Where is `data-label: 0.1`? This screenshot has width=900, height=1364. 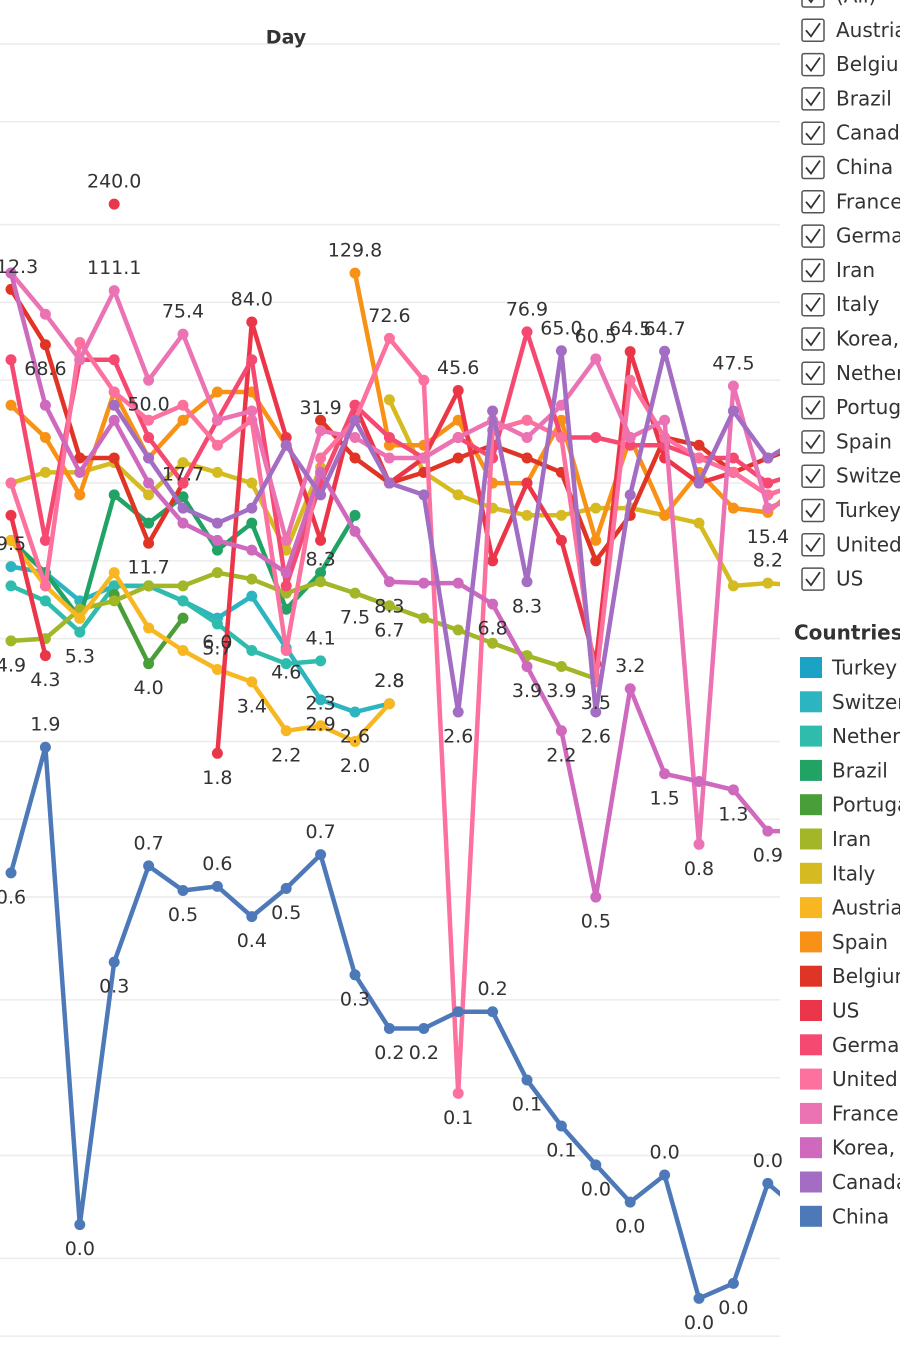 data-label: 0.1 is located at coordinates (561, 1151).